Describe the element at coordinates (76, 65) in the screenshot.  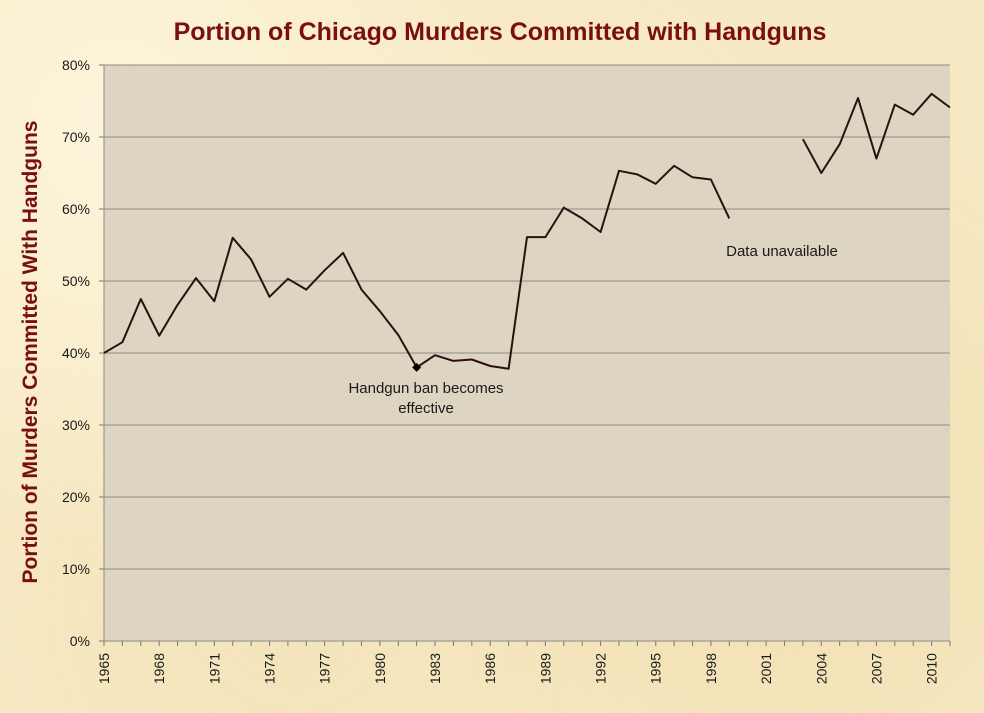
I see `y-tick-label: 80%` at that location.